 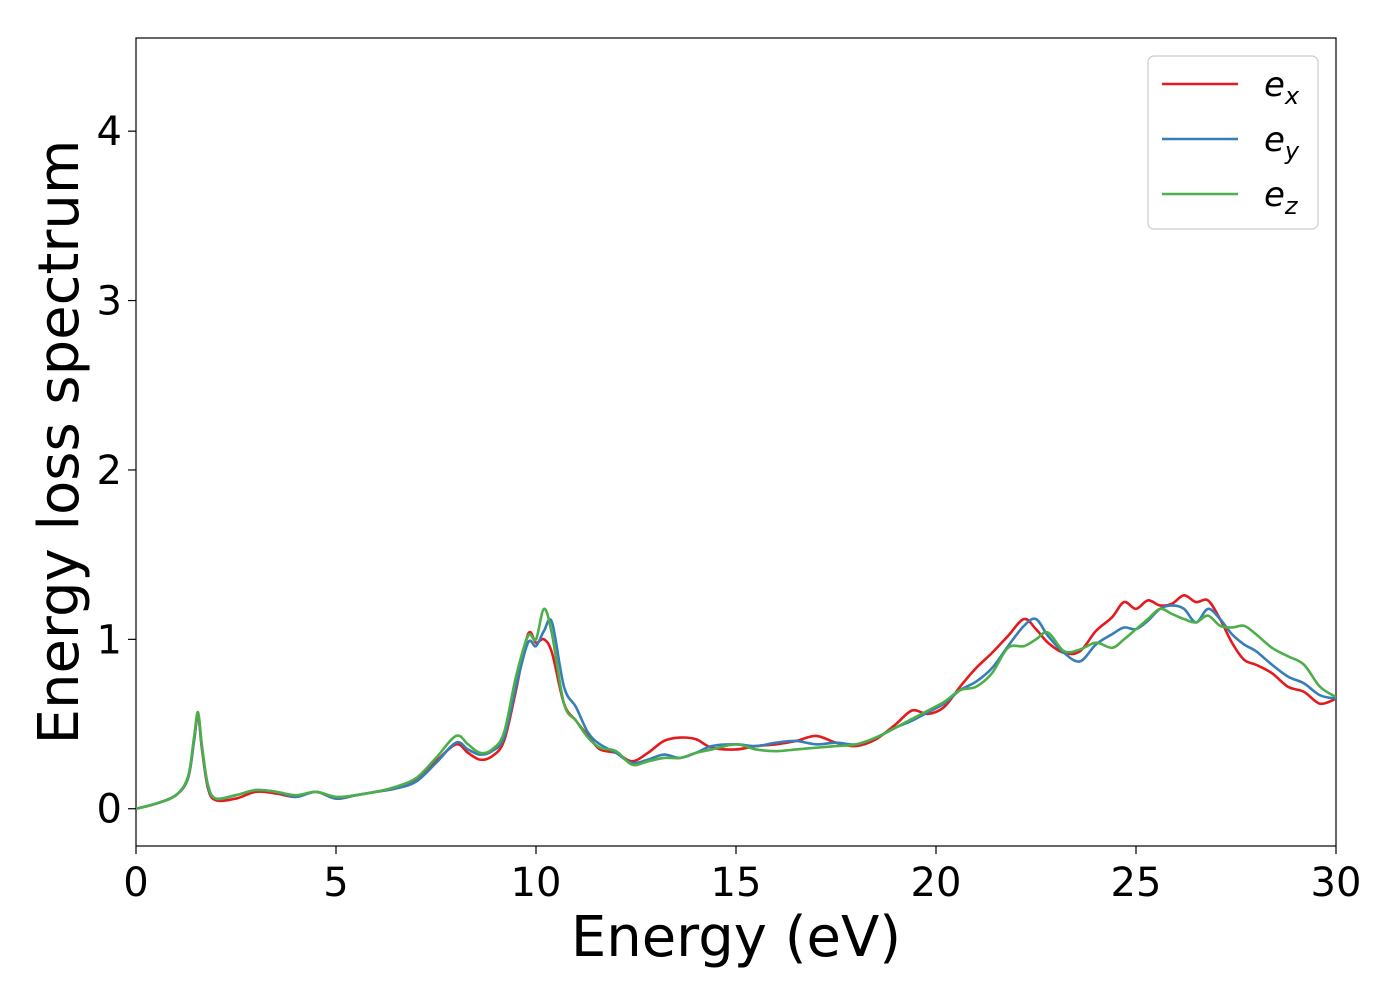 What do you see at coordinates (1292, 96) in the screenshot?
I see `legend-label-subscript: x` at bounding box center [1292, 96].